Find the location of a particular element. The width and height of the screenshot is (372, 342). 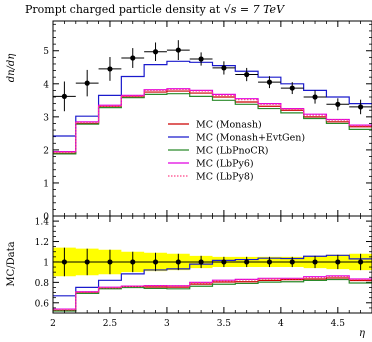

x-tick-label: 2.5 is located at coordinates (110, 324).